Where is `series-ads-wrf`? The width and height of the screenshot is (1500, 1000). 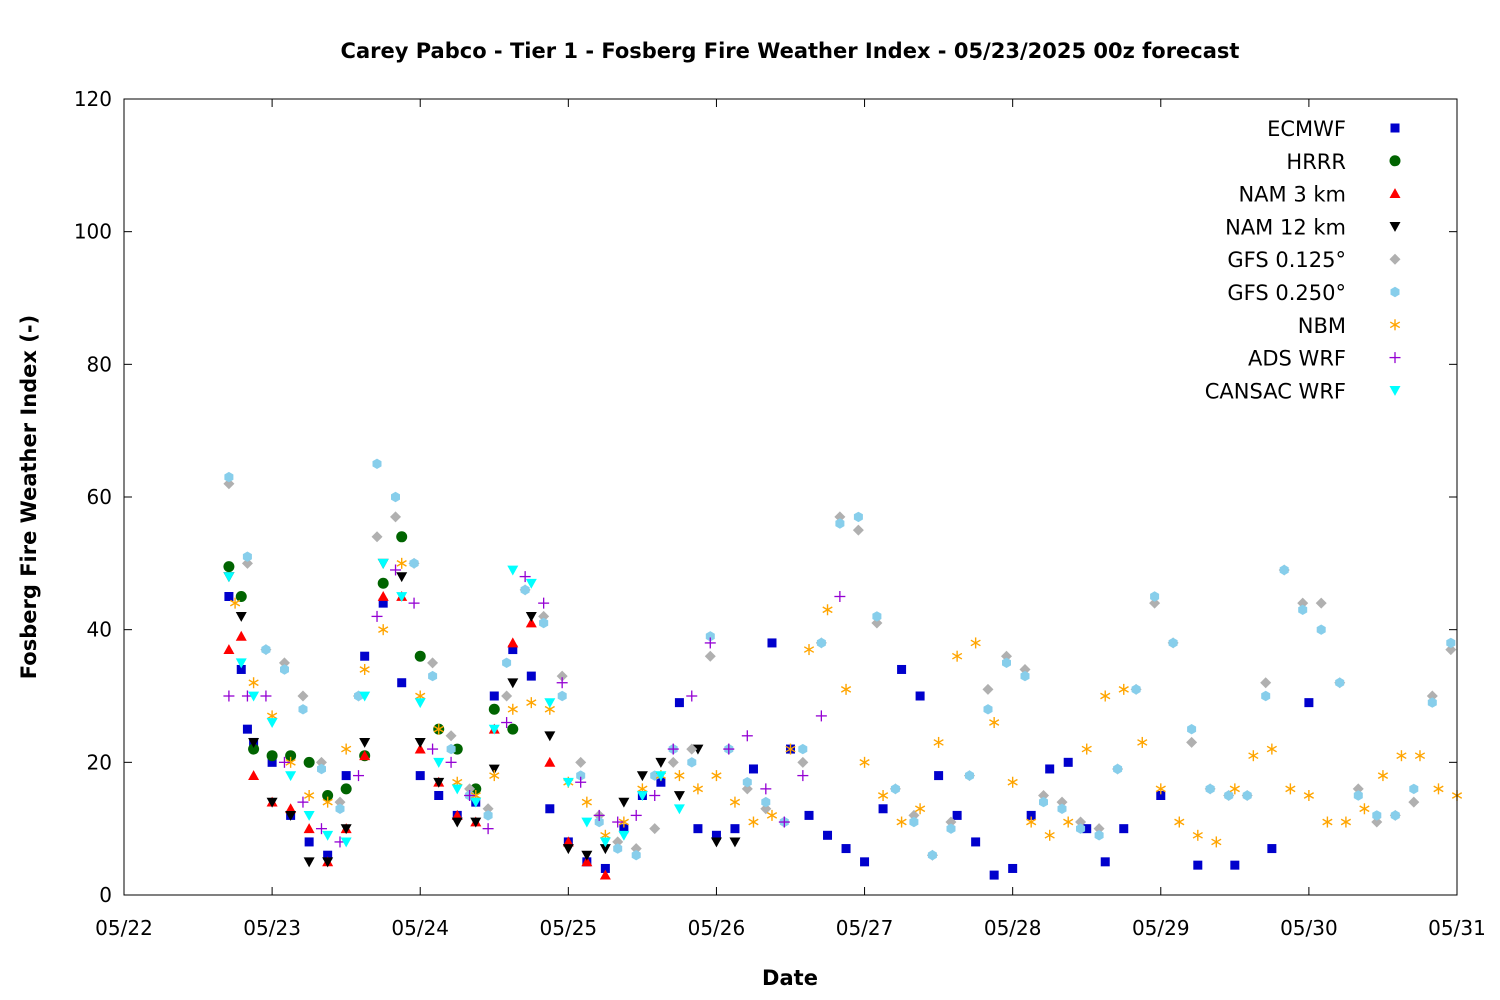 series-ads-wrf is located at coordinates (534, 706).